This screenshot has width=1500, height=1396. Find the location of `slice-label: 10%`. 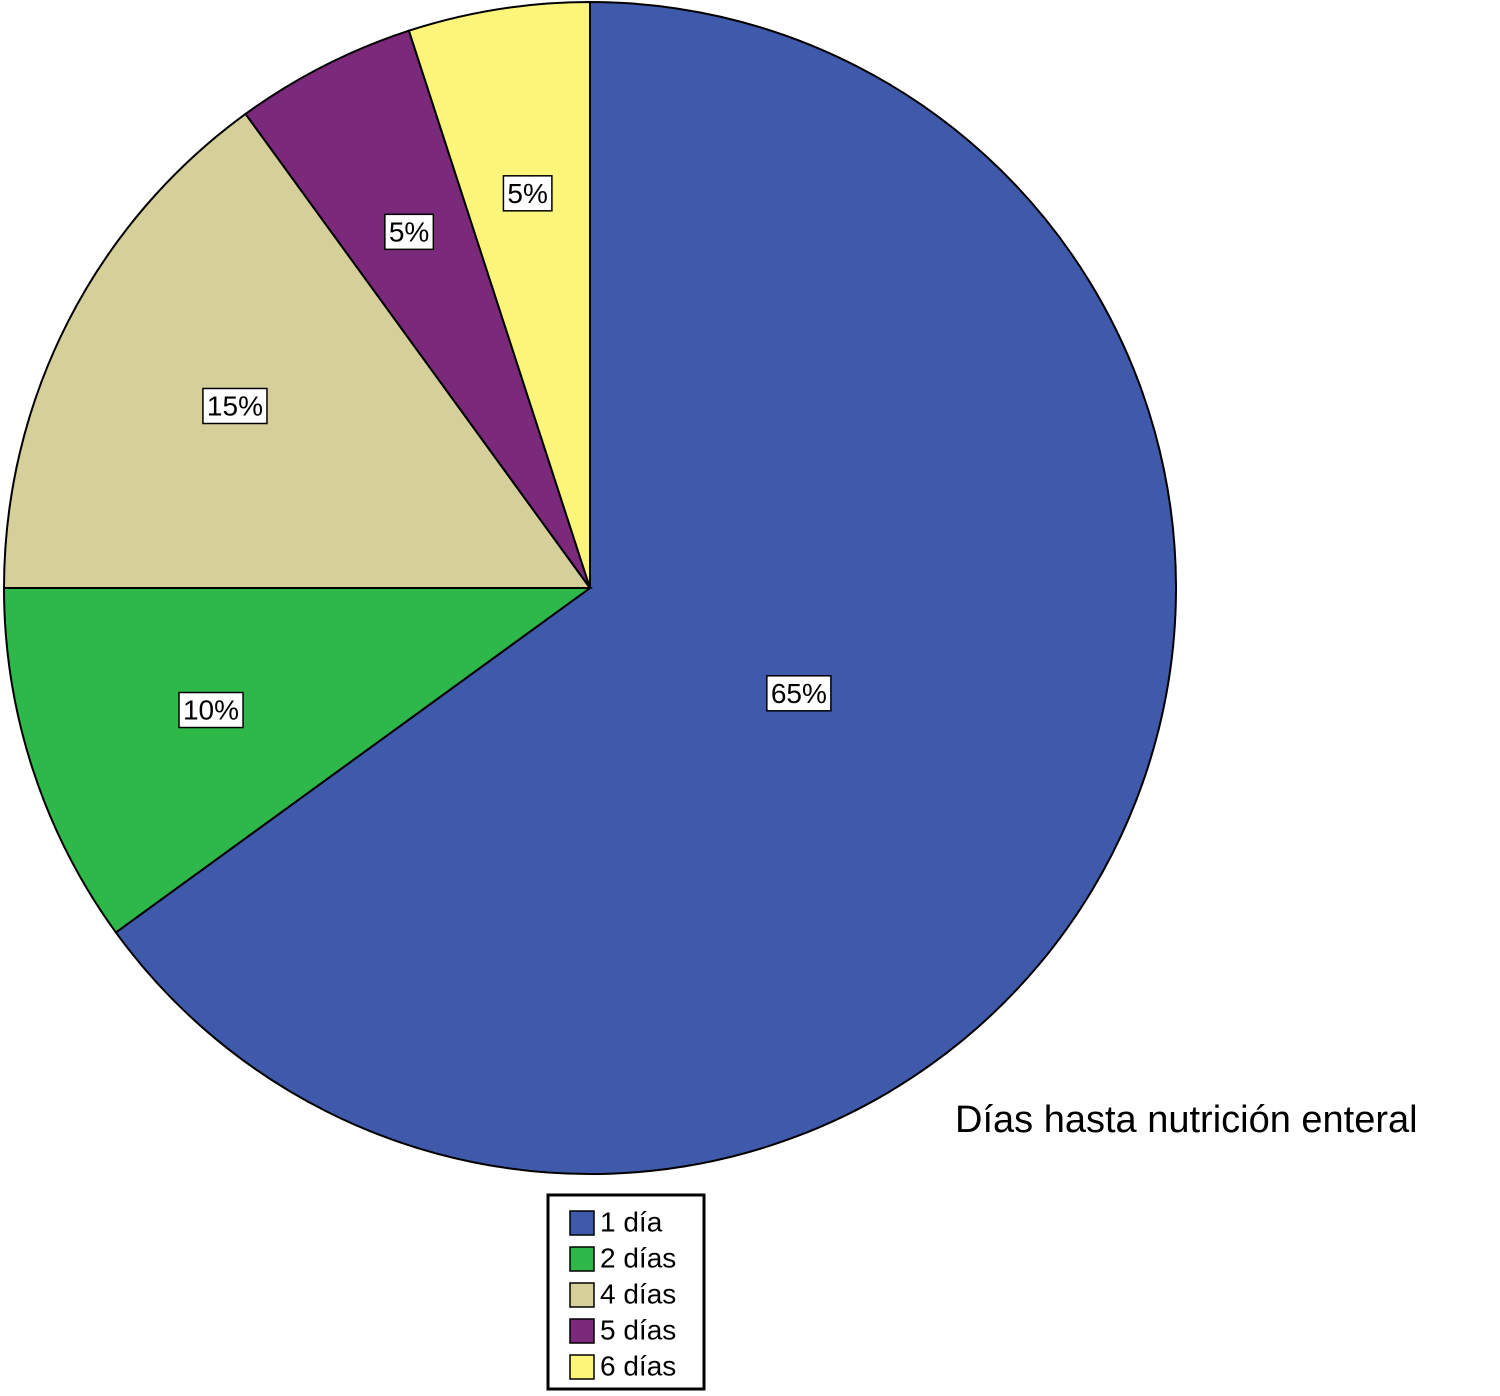

slice-label: 10% is located at coordinates (211, 710).